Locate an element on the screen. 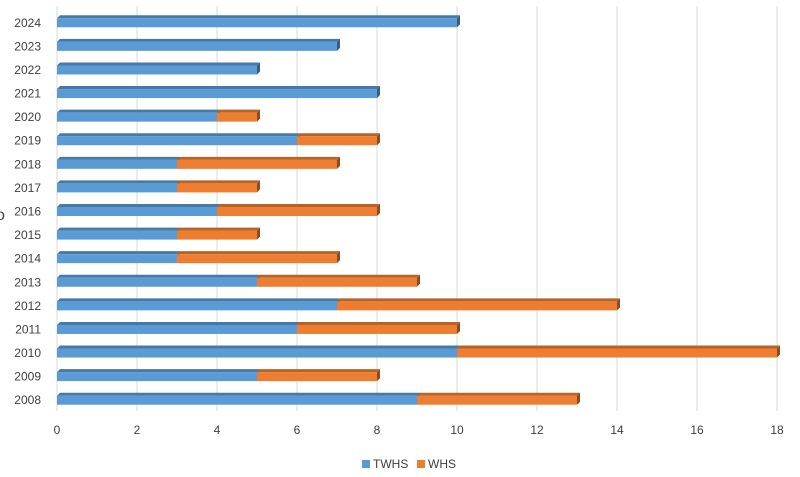 Image resolution: width=800 pixels, height=477 pixels. category-label: 2019 is located at coordinates (27, 141).